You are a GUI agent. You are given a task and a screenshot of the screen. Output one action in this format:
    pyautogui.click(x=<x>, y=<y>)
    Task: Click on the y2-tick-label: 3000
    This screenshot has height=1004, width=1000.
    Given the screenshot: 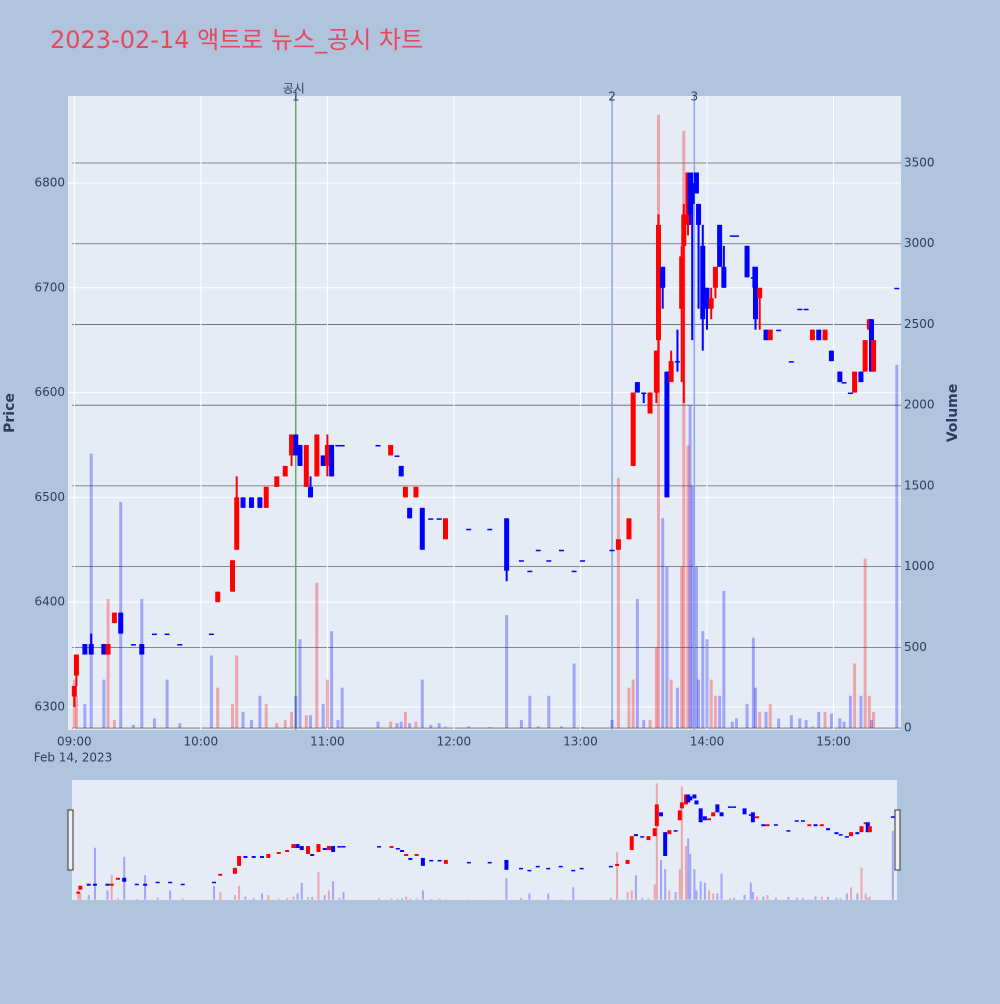 What is the action you would take?
    pyautogui.click(x=919, y=243)
    